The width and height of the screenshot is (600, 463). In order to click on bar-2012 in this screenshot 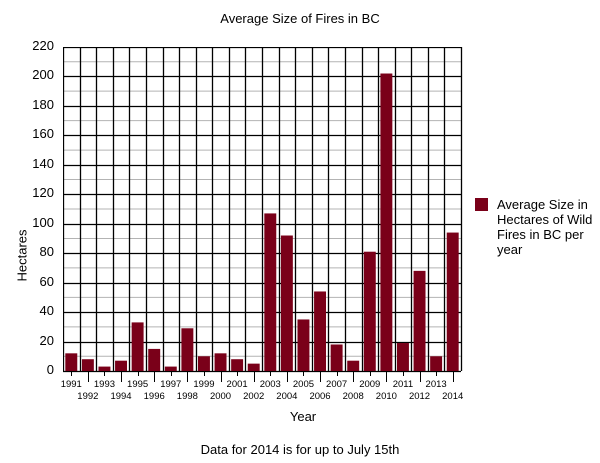, I will do `click(419, 320)`.